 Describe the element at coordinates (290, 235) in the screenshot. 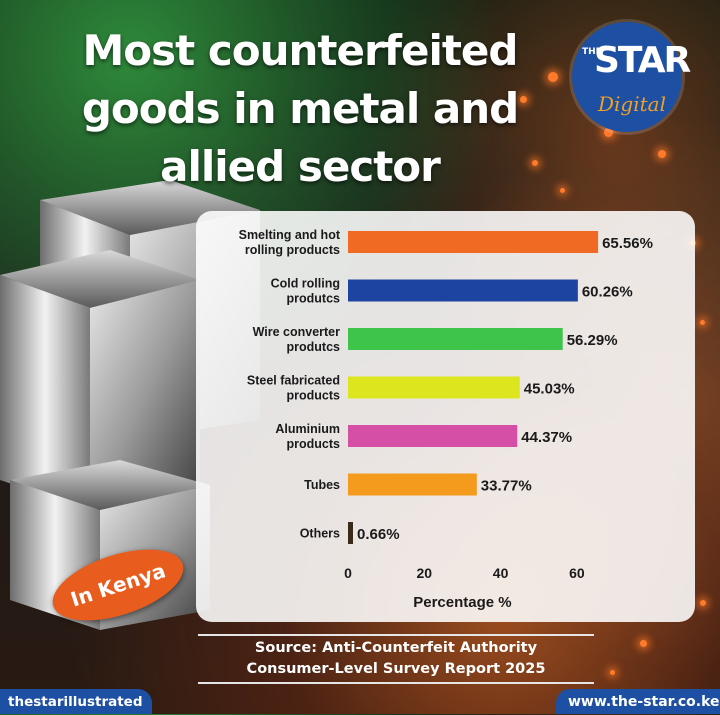

I see `category-label: Smelting and hot` at that location.